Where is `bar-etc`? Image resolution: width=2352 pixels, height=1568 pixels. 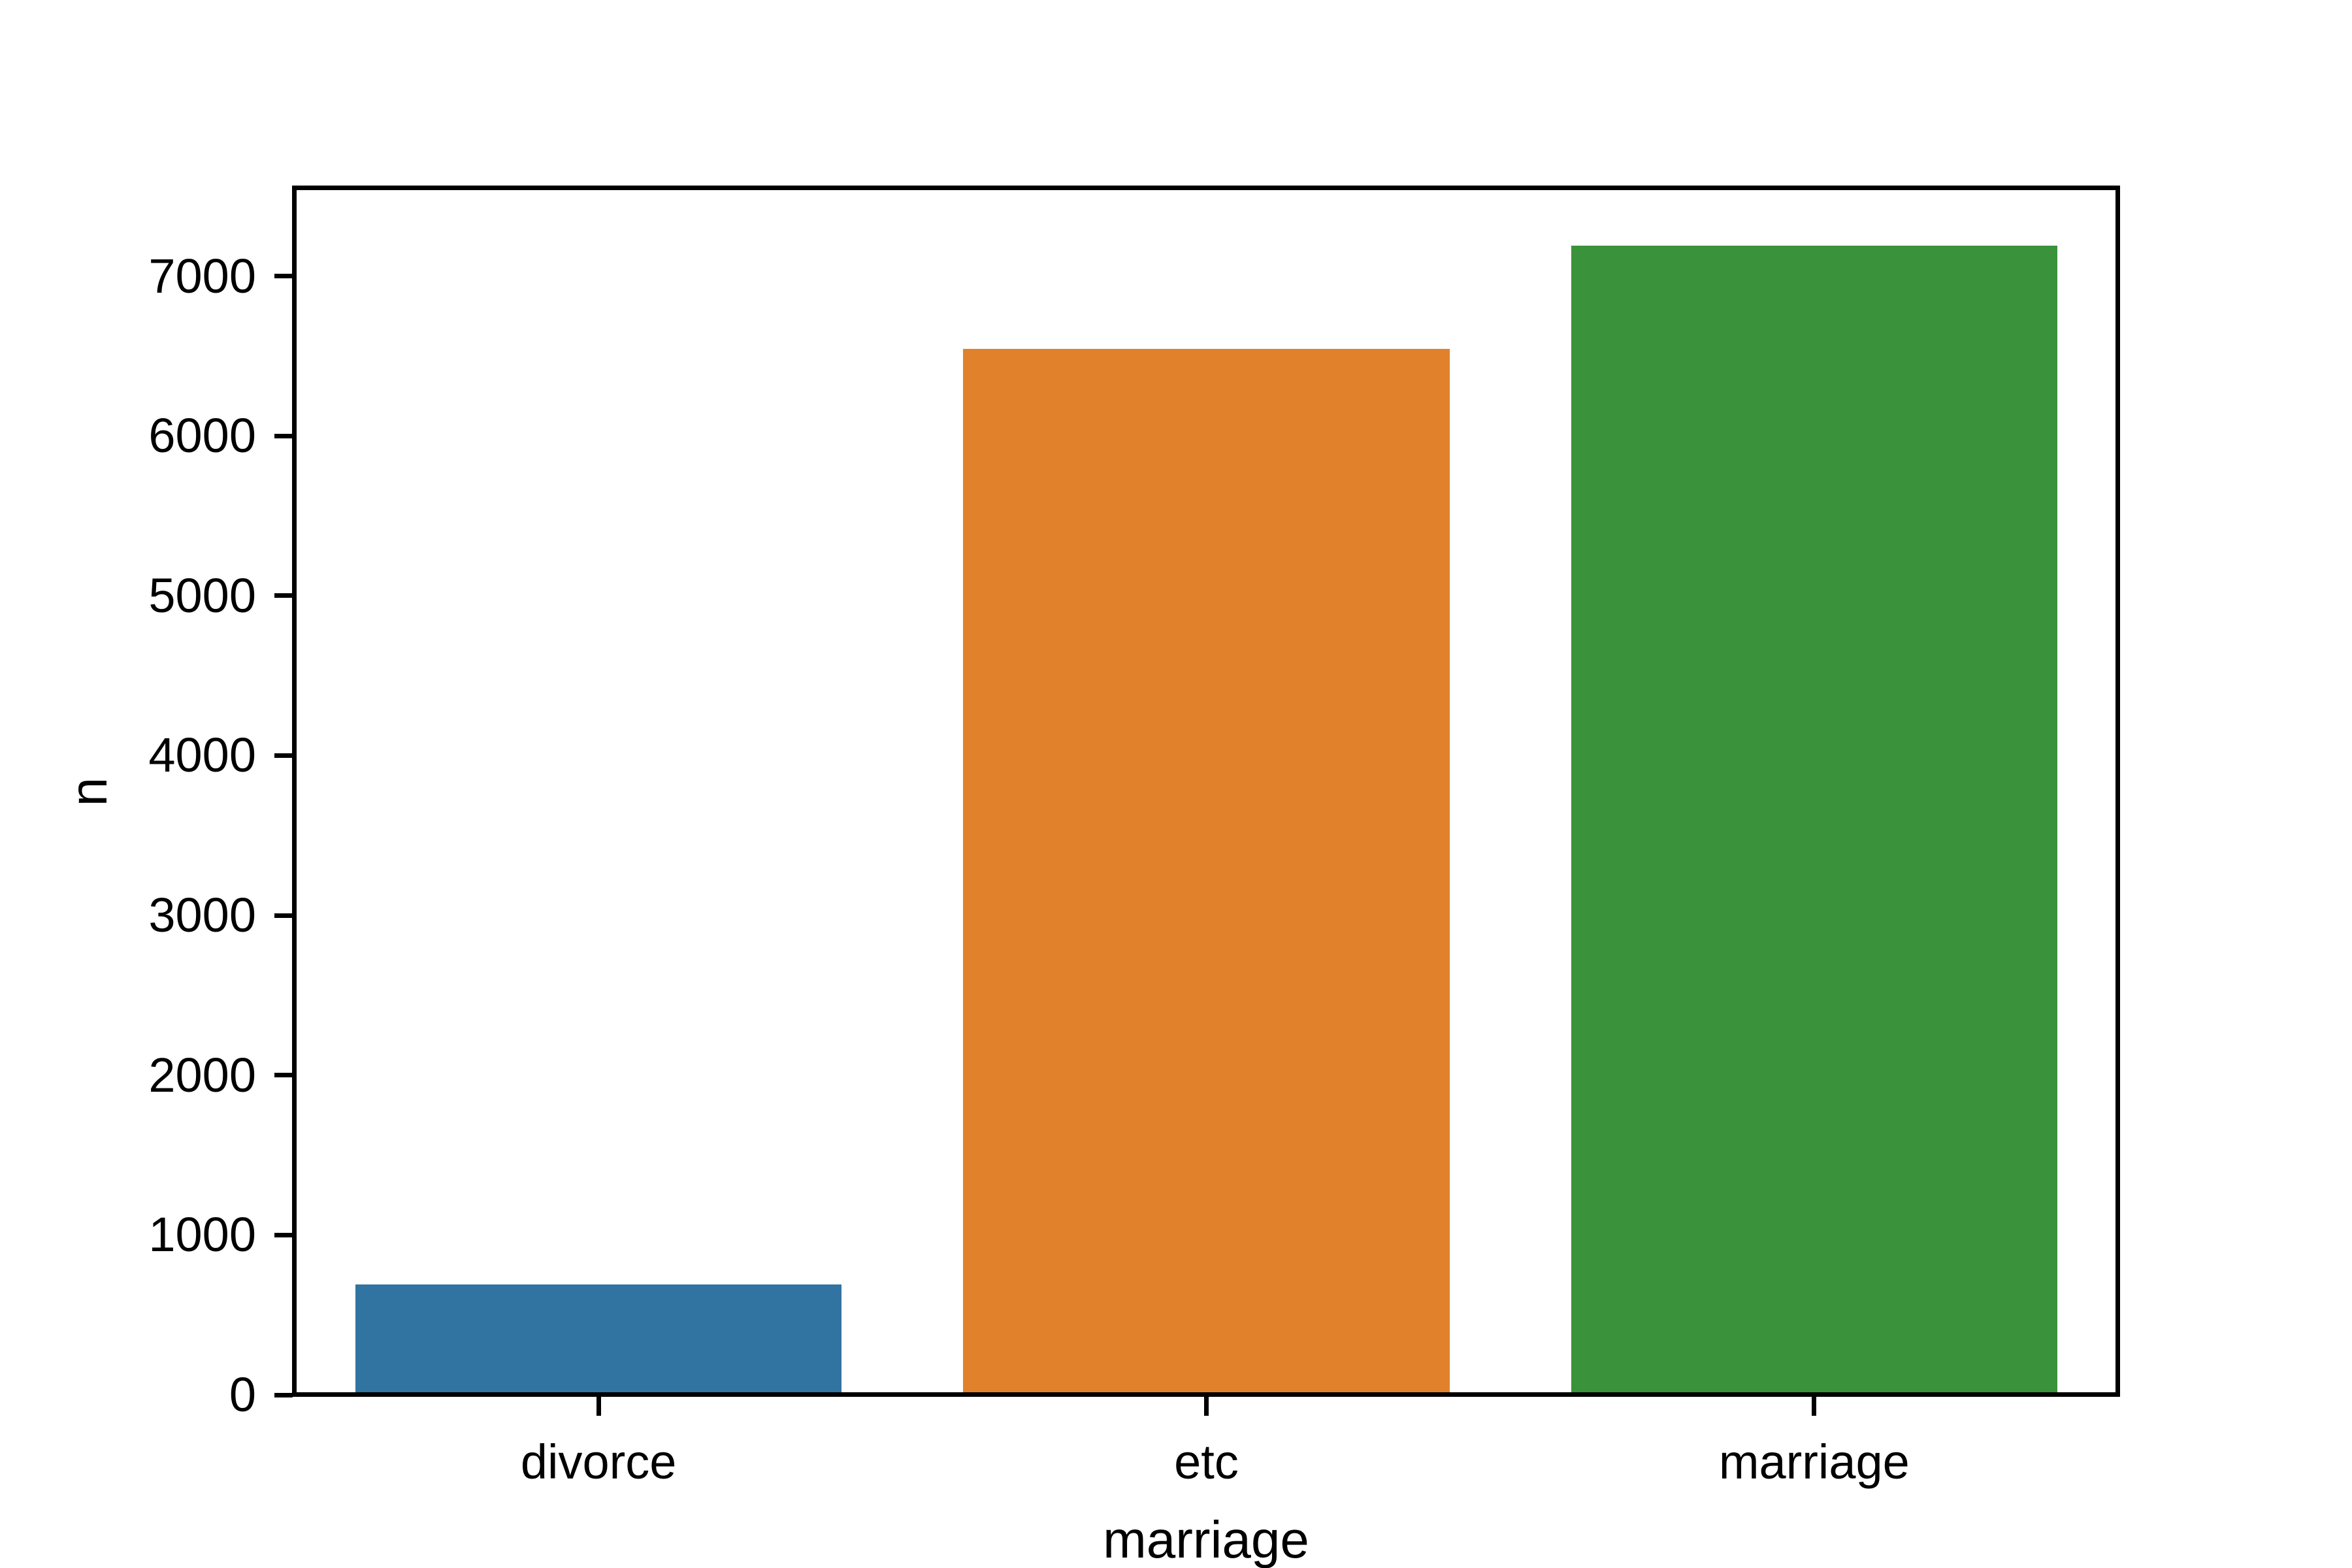
bar-etc is located at coordinates (1206, 871).